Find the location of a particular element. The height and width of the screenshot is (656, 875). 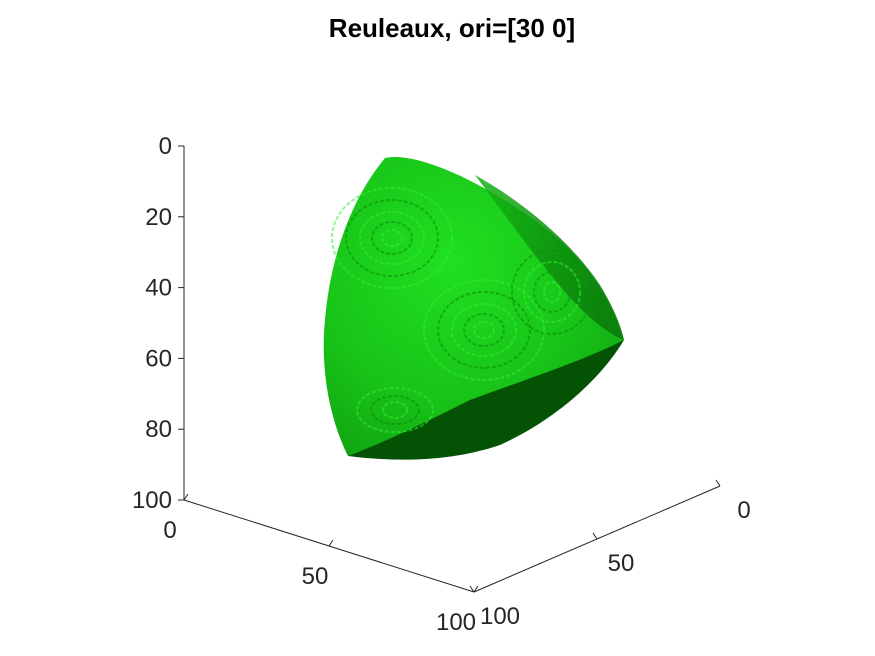

right-depth-tick-label: 100 is located at coordinates (500, 616).